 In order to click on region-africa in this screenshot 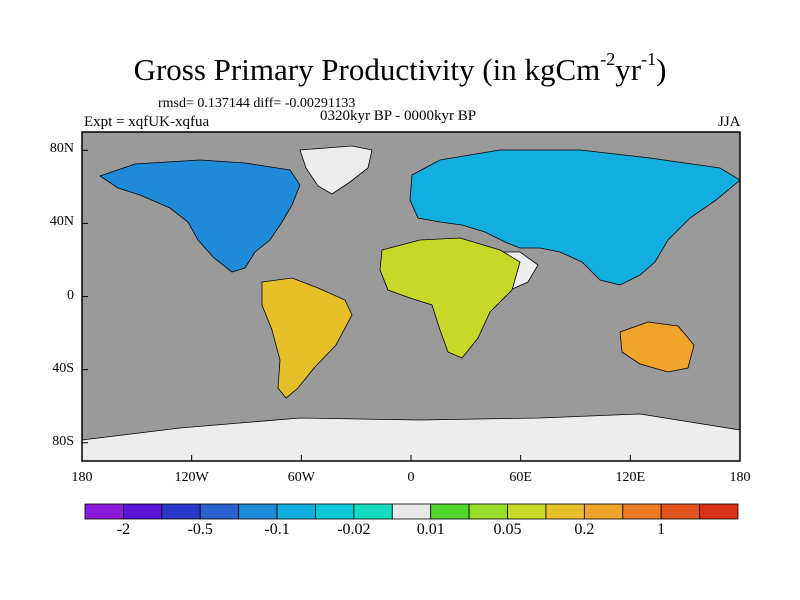, I will do `click(450, 298)`.